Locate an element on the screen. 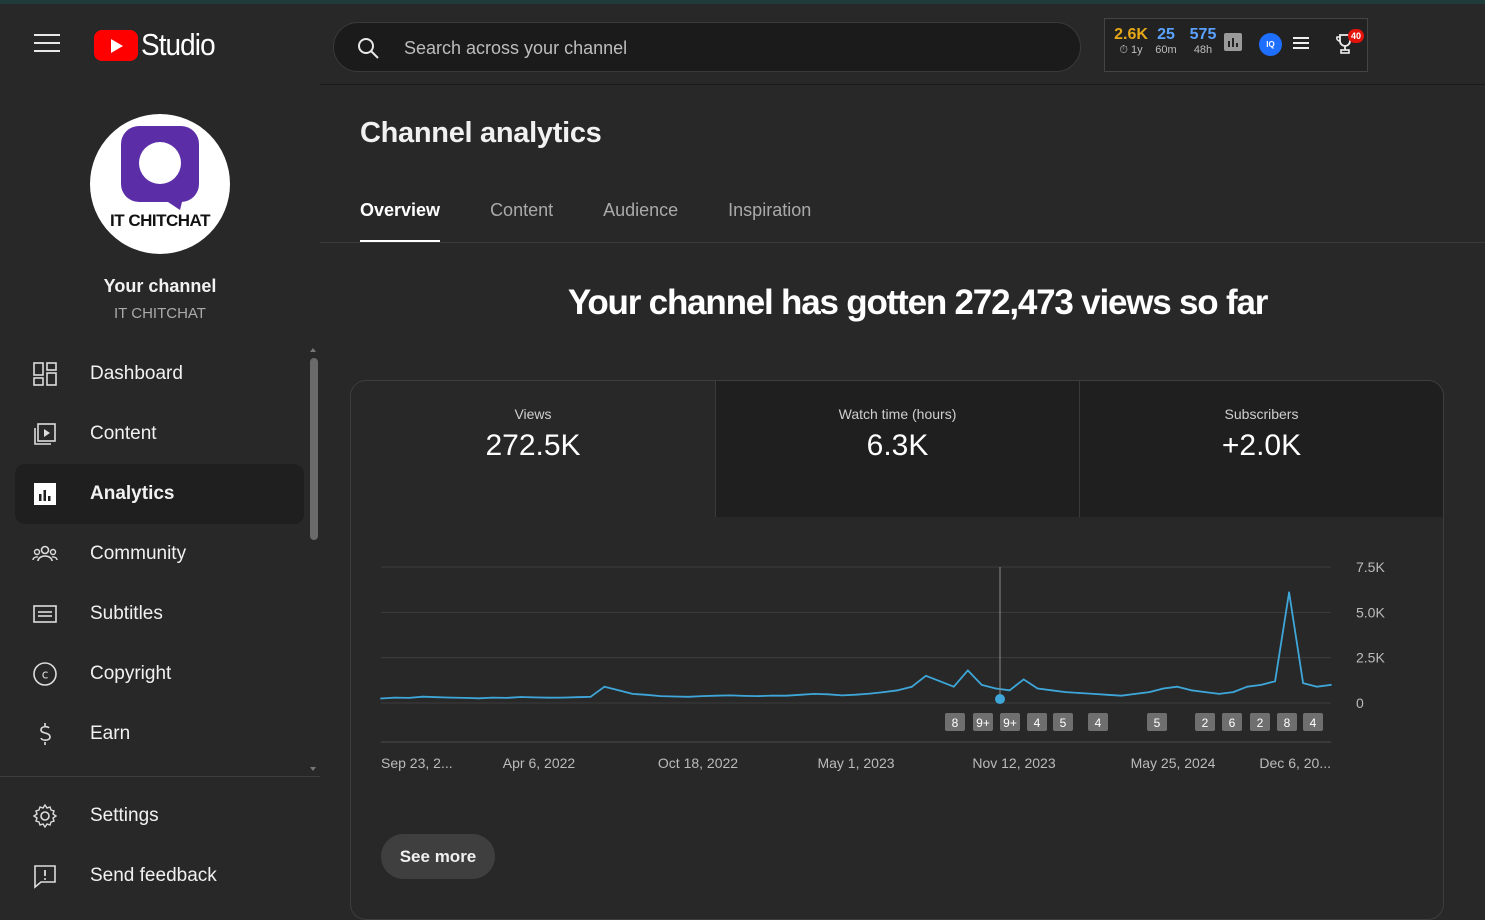 This screenshot has width=1485, height=920. search-icon is located at coordinates (368, 48).